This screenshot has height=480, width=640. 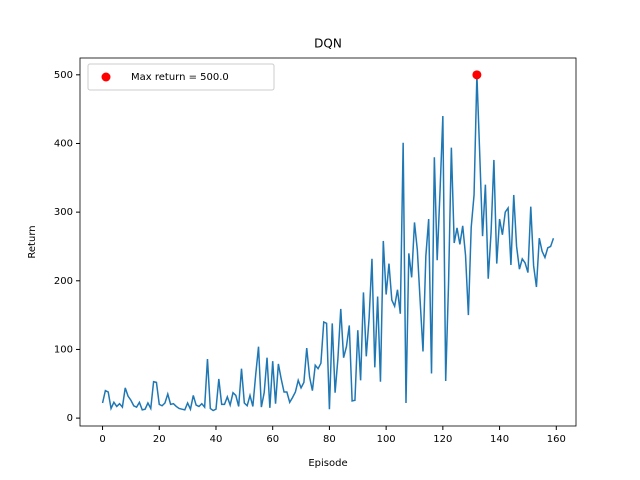 I want to click on y-axis-label: Return, so click(x=32, y=241).